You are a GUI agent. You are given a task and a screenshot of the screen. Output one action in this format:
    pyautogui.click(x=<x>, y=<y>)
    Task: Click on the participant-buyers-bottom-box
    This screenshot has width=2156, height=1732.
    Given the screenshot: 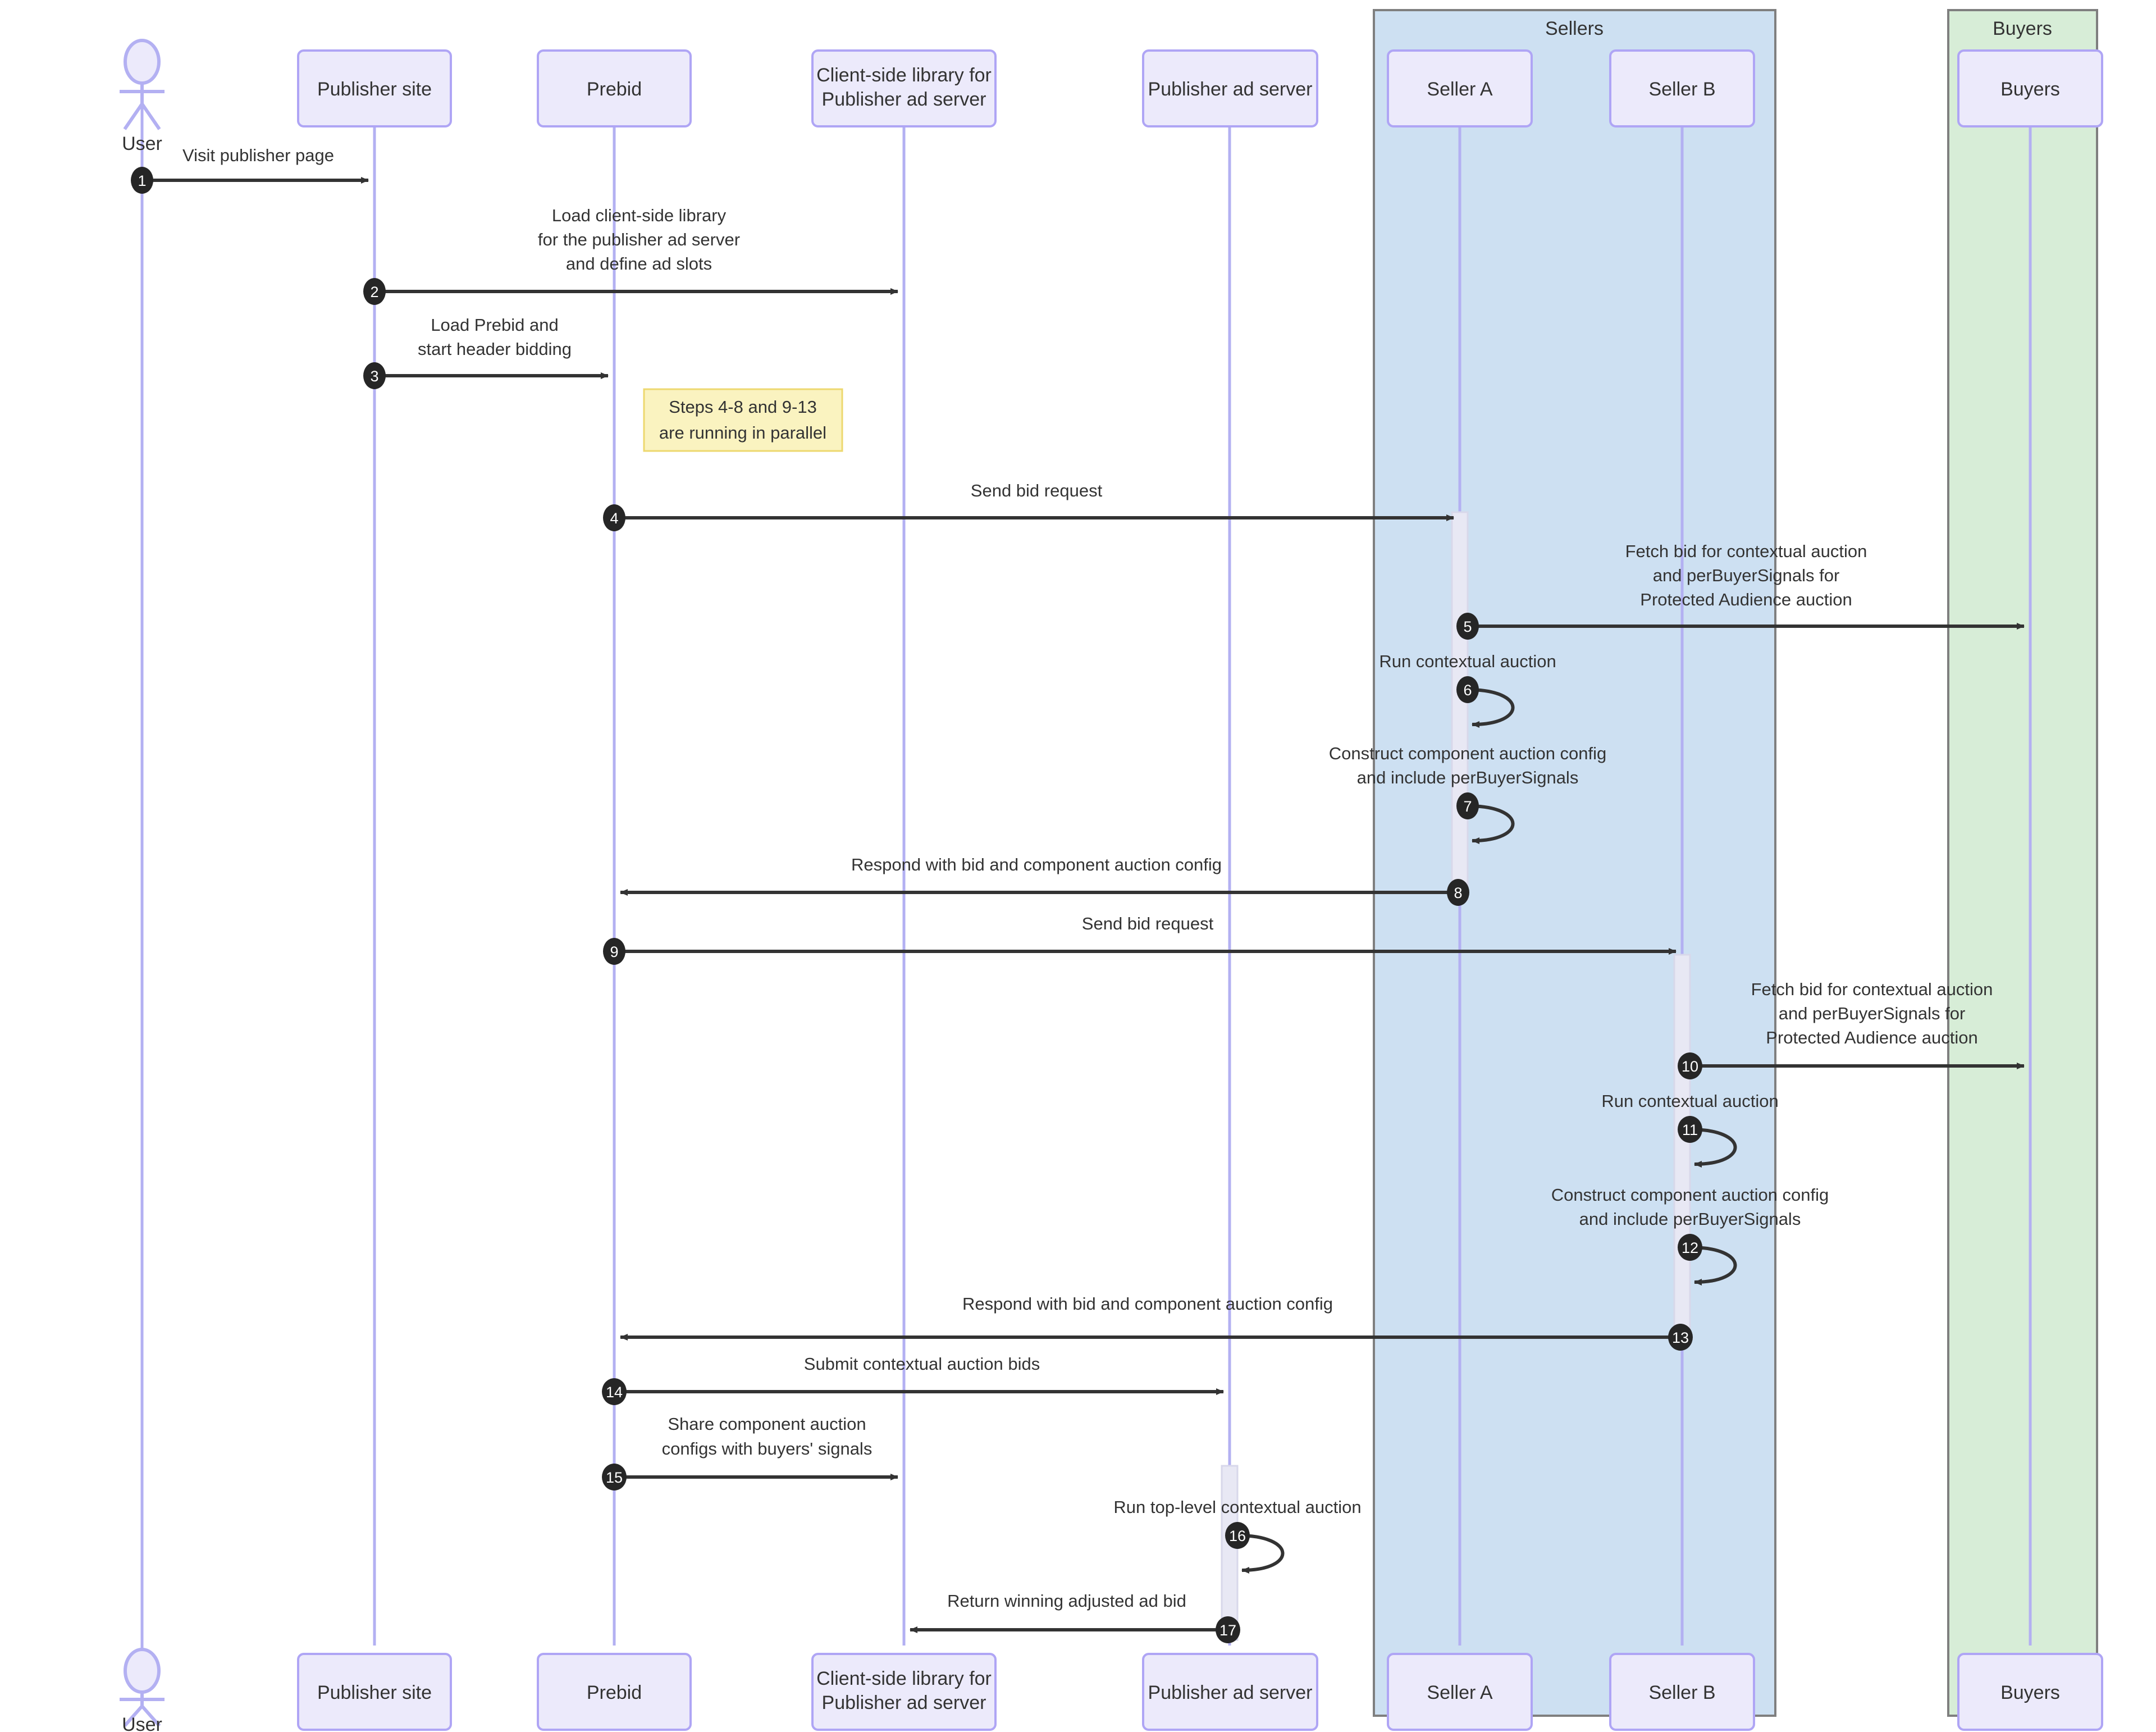 What is the action you would take?
    pyautogui.click(x=2030, y=1692)
    